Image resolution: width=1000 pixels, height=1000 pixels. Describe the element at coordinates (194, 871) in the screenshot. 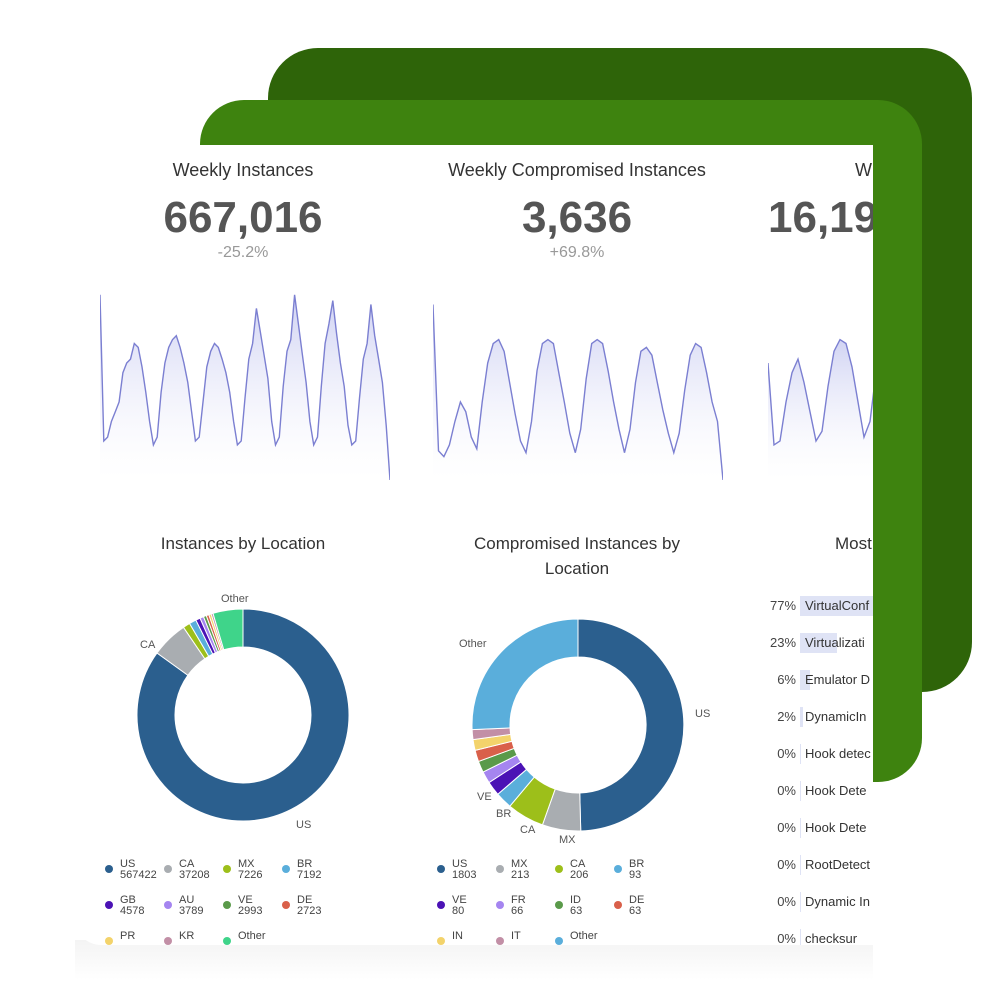

I see `legend-item-ca: CA 37208` at that location.